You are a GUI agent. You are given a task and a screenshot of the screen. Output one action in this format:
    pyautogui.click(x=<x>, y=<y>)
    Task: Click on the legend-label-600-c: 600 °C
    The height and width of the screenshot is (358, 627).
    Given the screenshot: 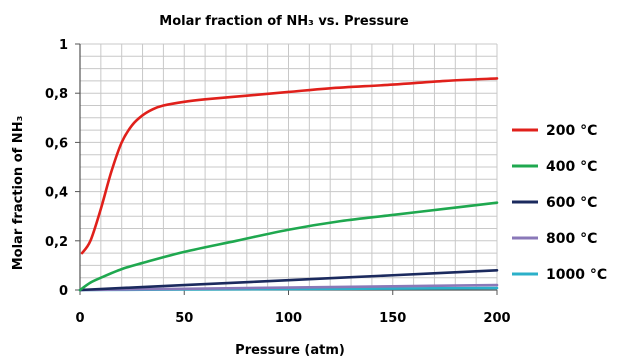 What is the action you would take?
    pyautogui.click(x=571, y=203)
    